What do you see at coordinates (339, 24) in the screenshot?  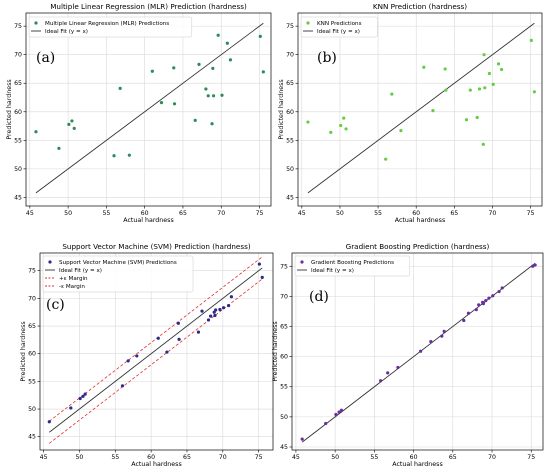 I see `legend-label: KNN Predictions` at bounding box center [339, 24].